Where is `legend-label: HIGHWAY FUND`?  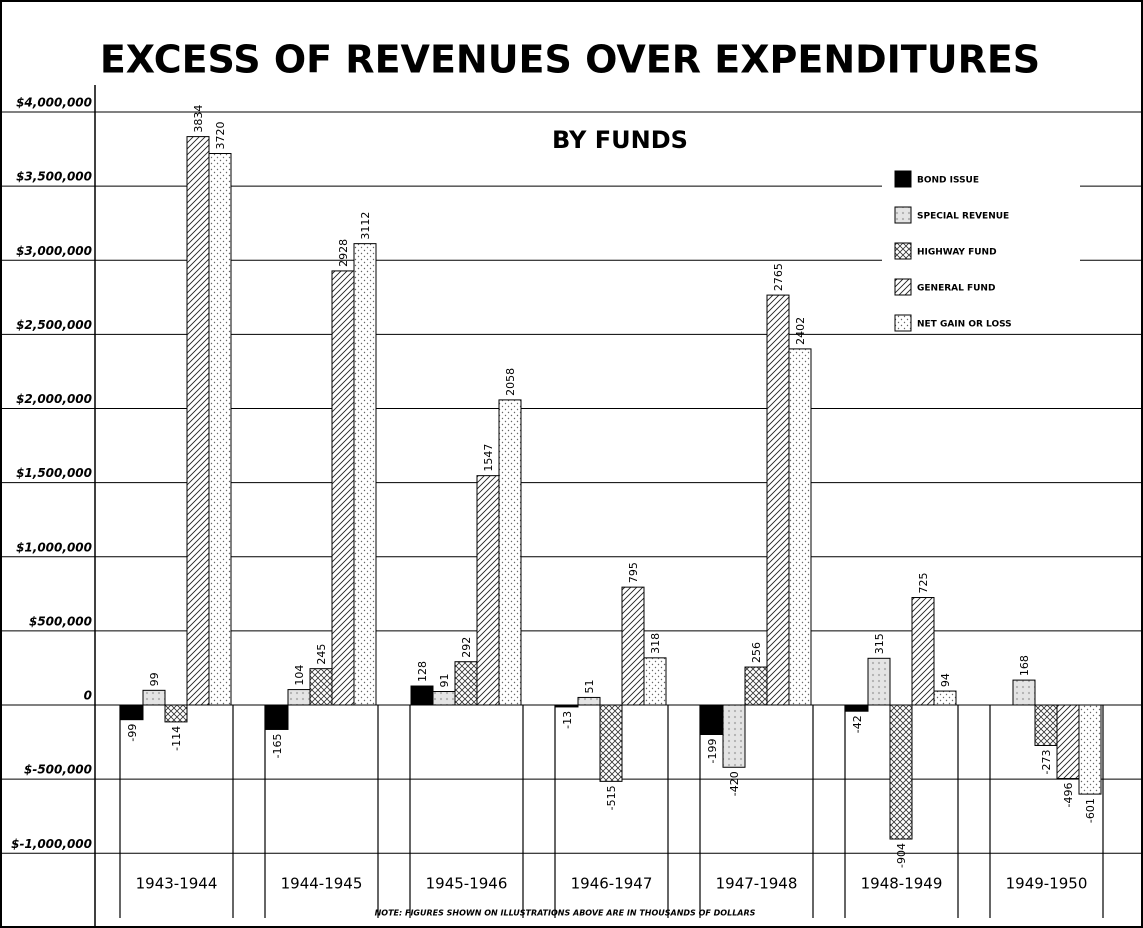
legend-label: HIGHWAY FUND is located at coordinates (957, 253).